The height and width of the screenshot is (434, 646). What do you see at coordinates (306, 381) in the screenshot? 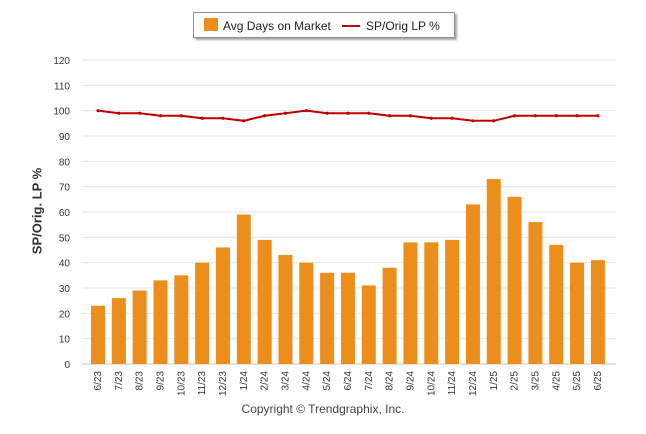
I see `x-tick-label: 4/24` at bounding box center [306, 381].